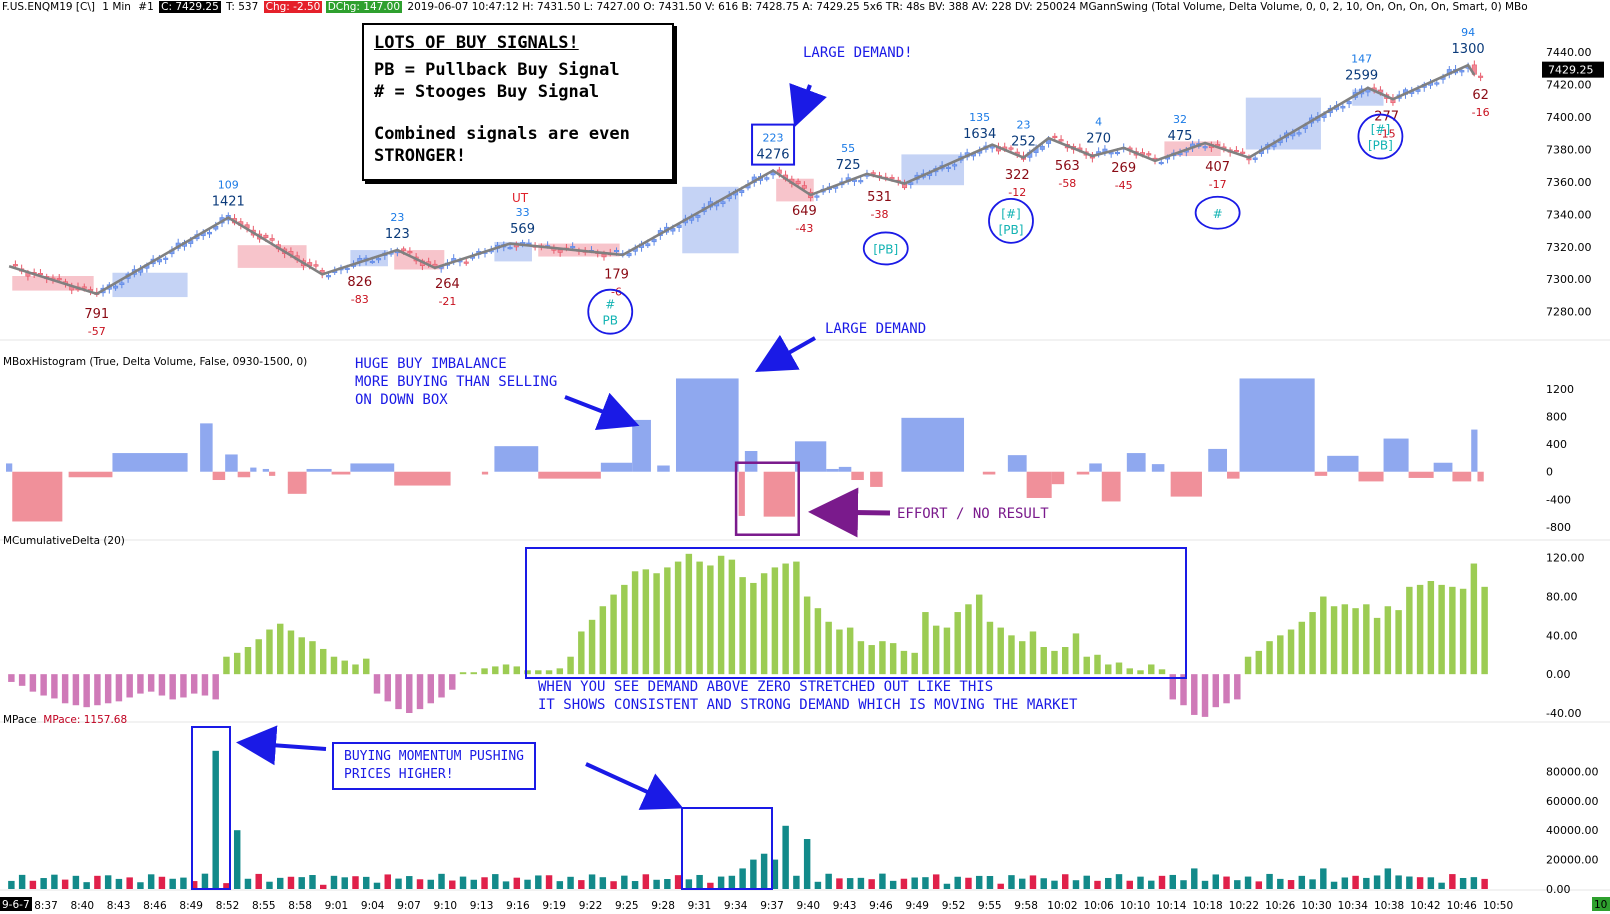 This screenshot has height=914, width=1610. I want to click on cumdelta-axis-tick: 0.00, so click(1558, 674).